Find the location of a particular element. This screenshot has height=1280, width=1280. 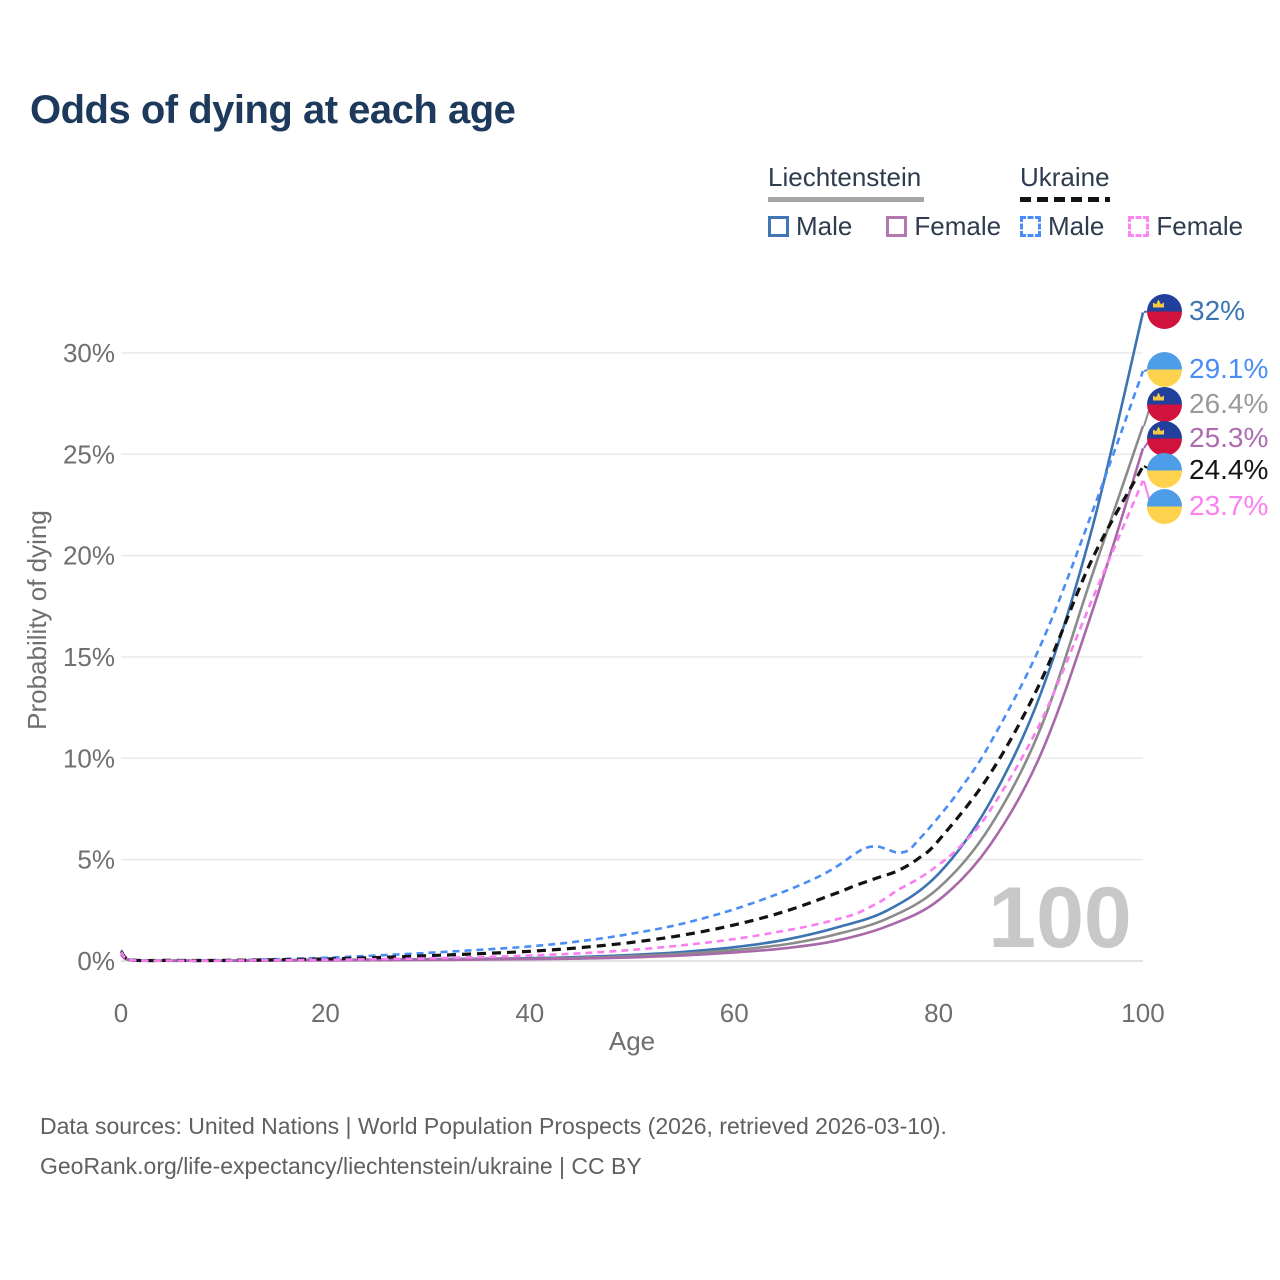

y-tick-label: 20% is located at coordinates (89, 556).